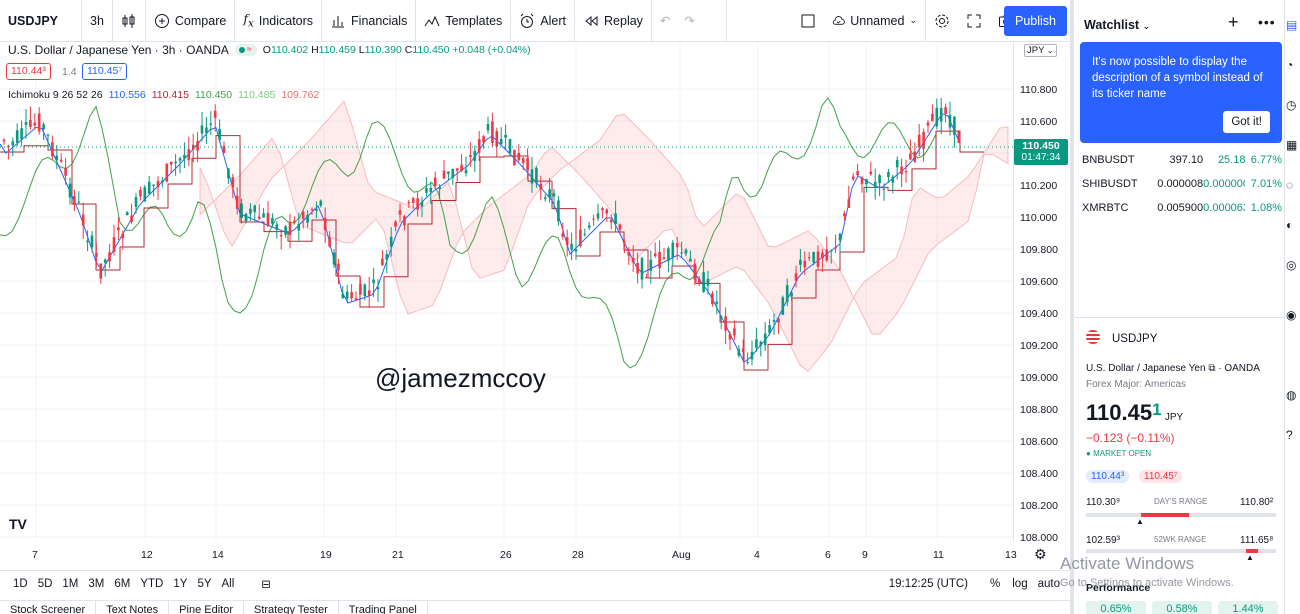  Describe the element at coordinates (942, 21) in the screenshot. I see `settings-button` at that location.